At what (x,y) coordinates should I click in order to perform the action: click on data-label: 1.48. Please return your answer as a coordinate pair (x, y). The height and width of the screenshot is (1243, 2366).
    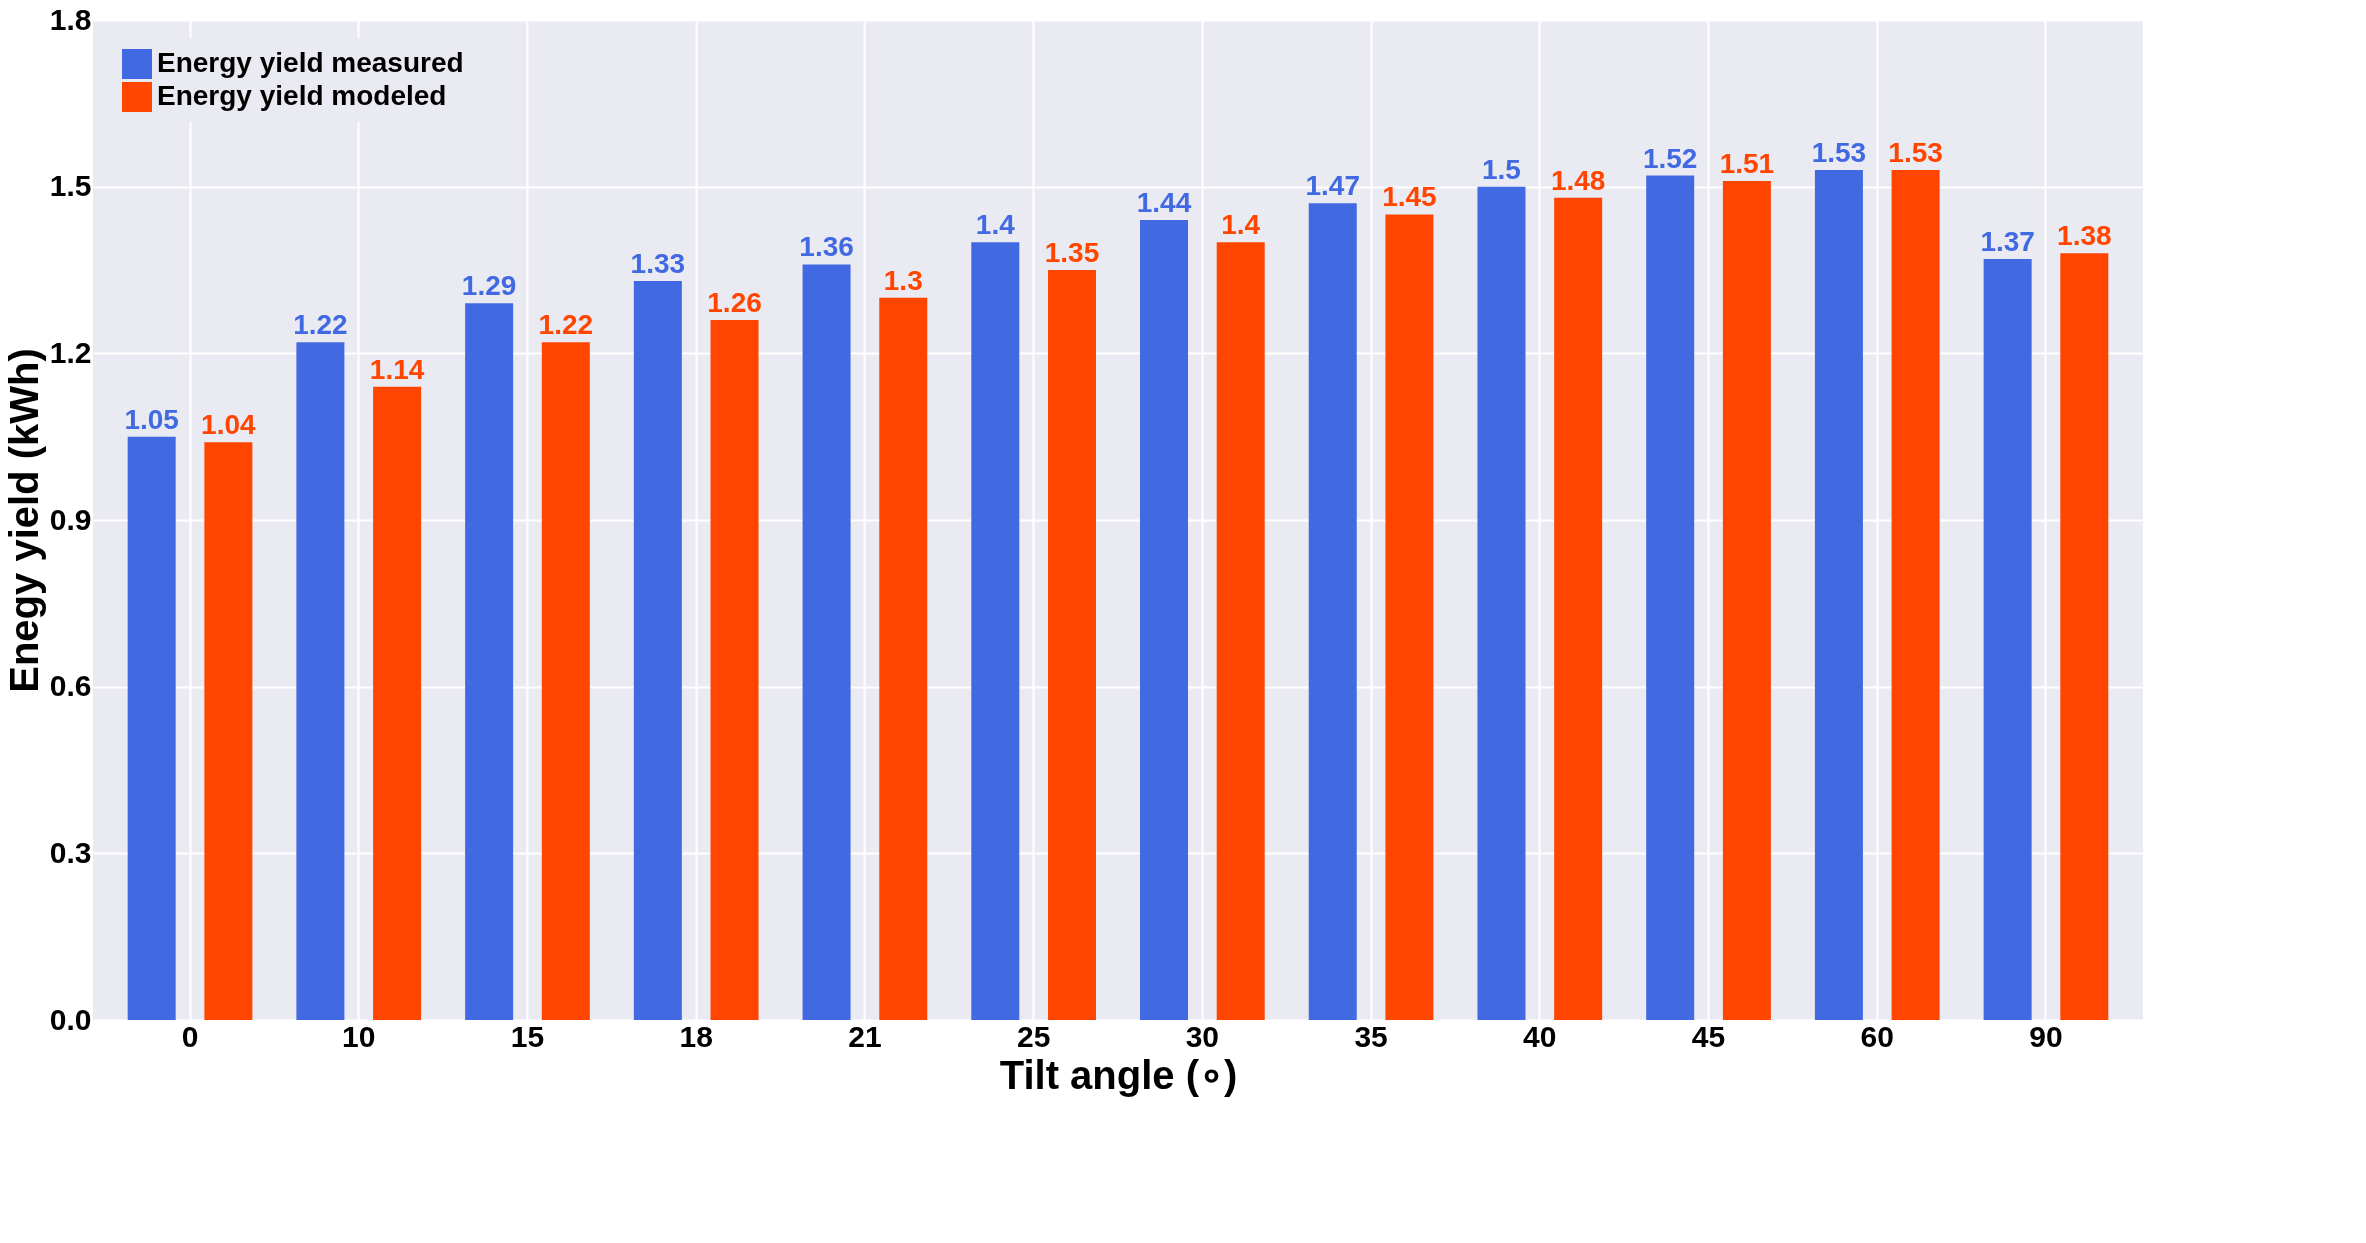
    Looking at the image, I should click on (1578, 180).